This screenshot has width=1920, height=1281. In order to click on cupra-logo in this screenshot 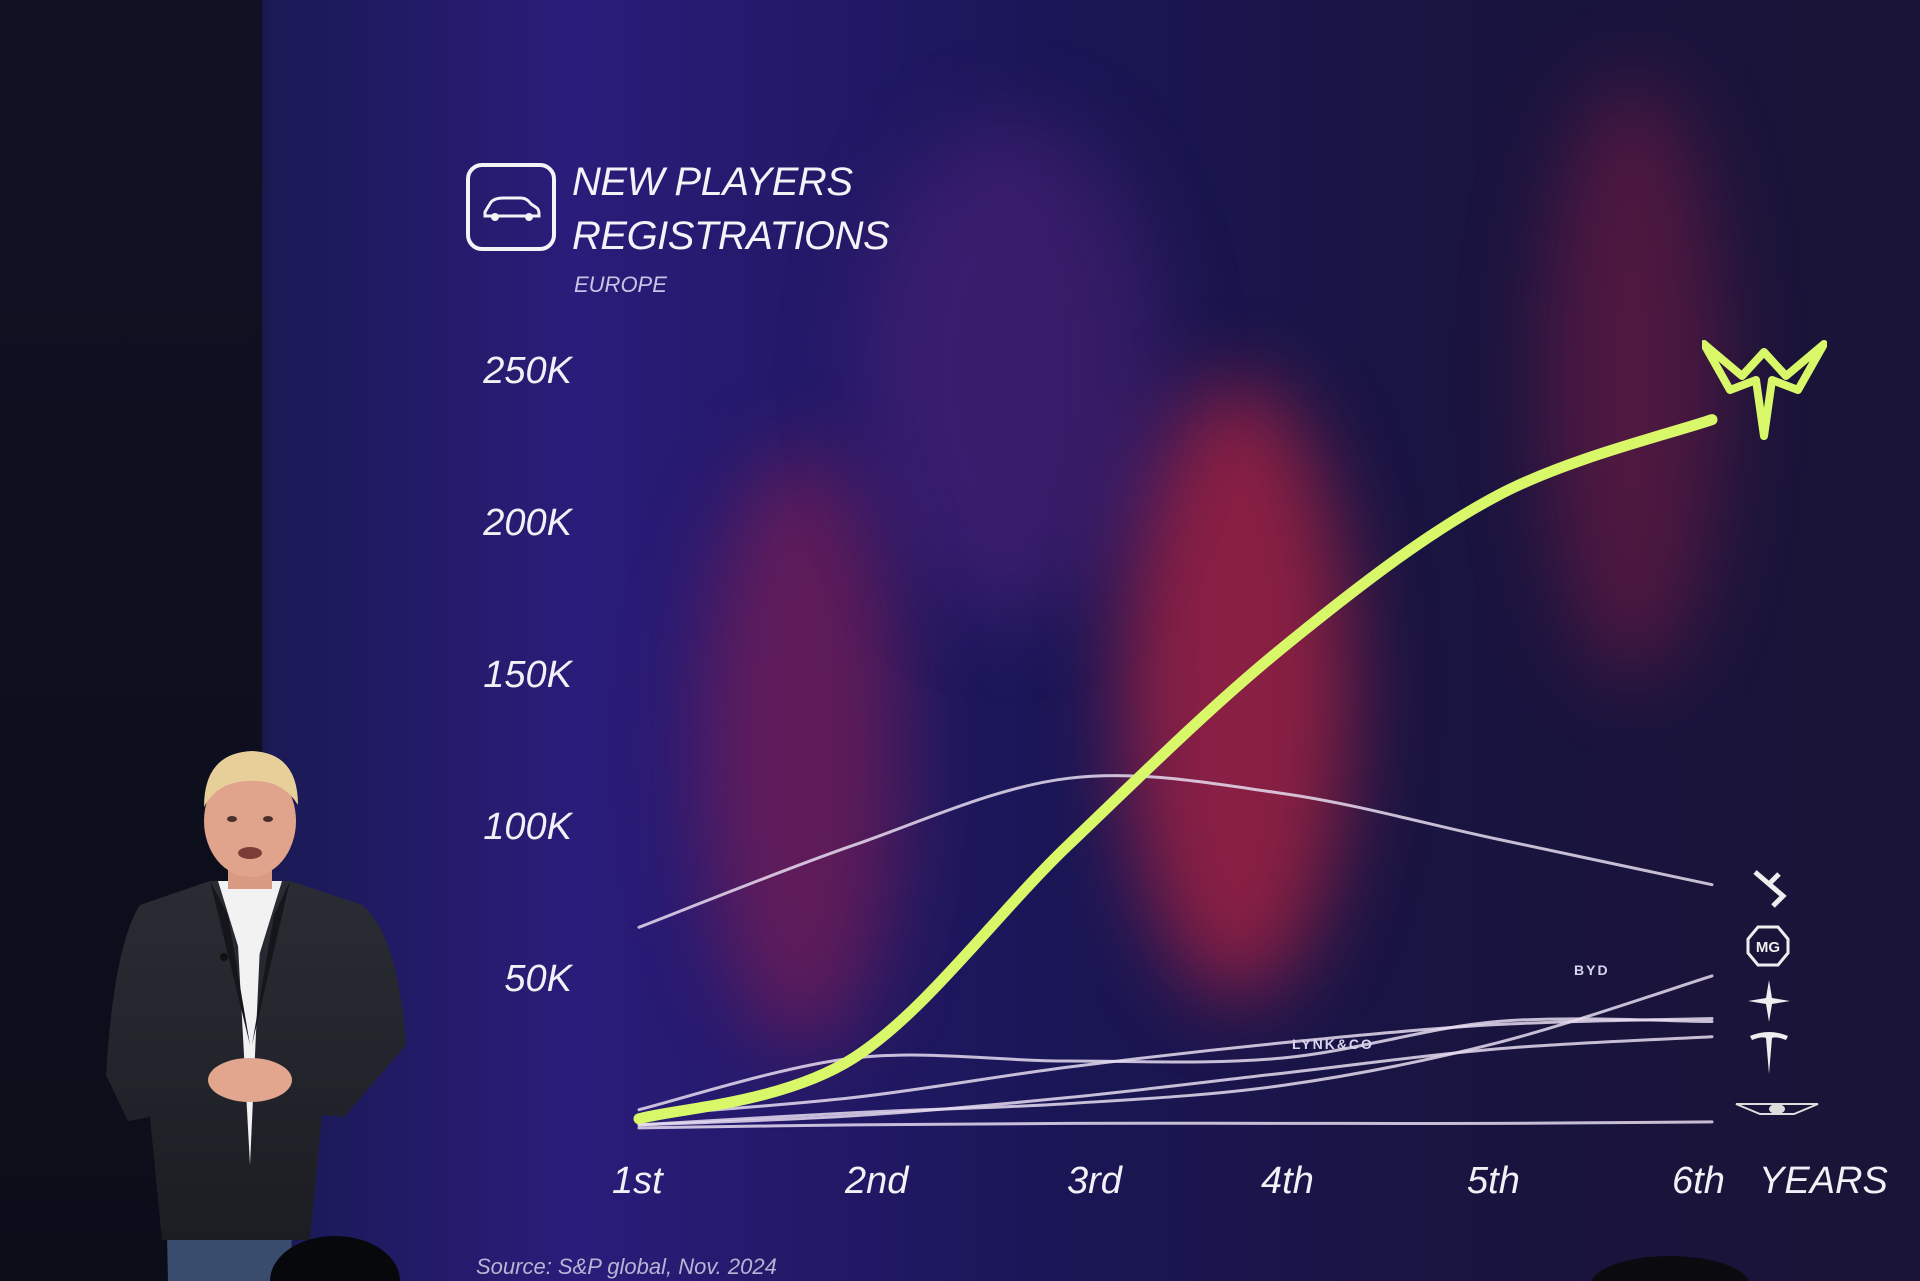, I will do `click(1764, 390)`.